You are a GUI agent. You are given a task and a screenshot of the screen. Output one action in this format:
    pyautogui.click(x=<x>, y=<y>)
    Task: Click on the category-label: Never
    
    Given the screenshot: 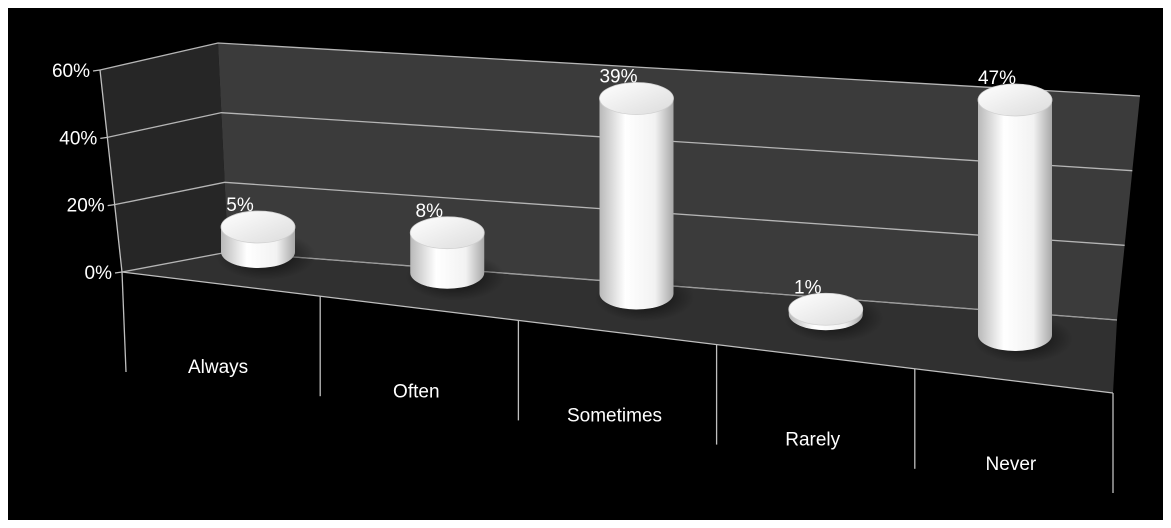 What is the action you would take?
    pyautogui.click(x=1011, y=464)
    